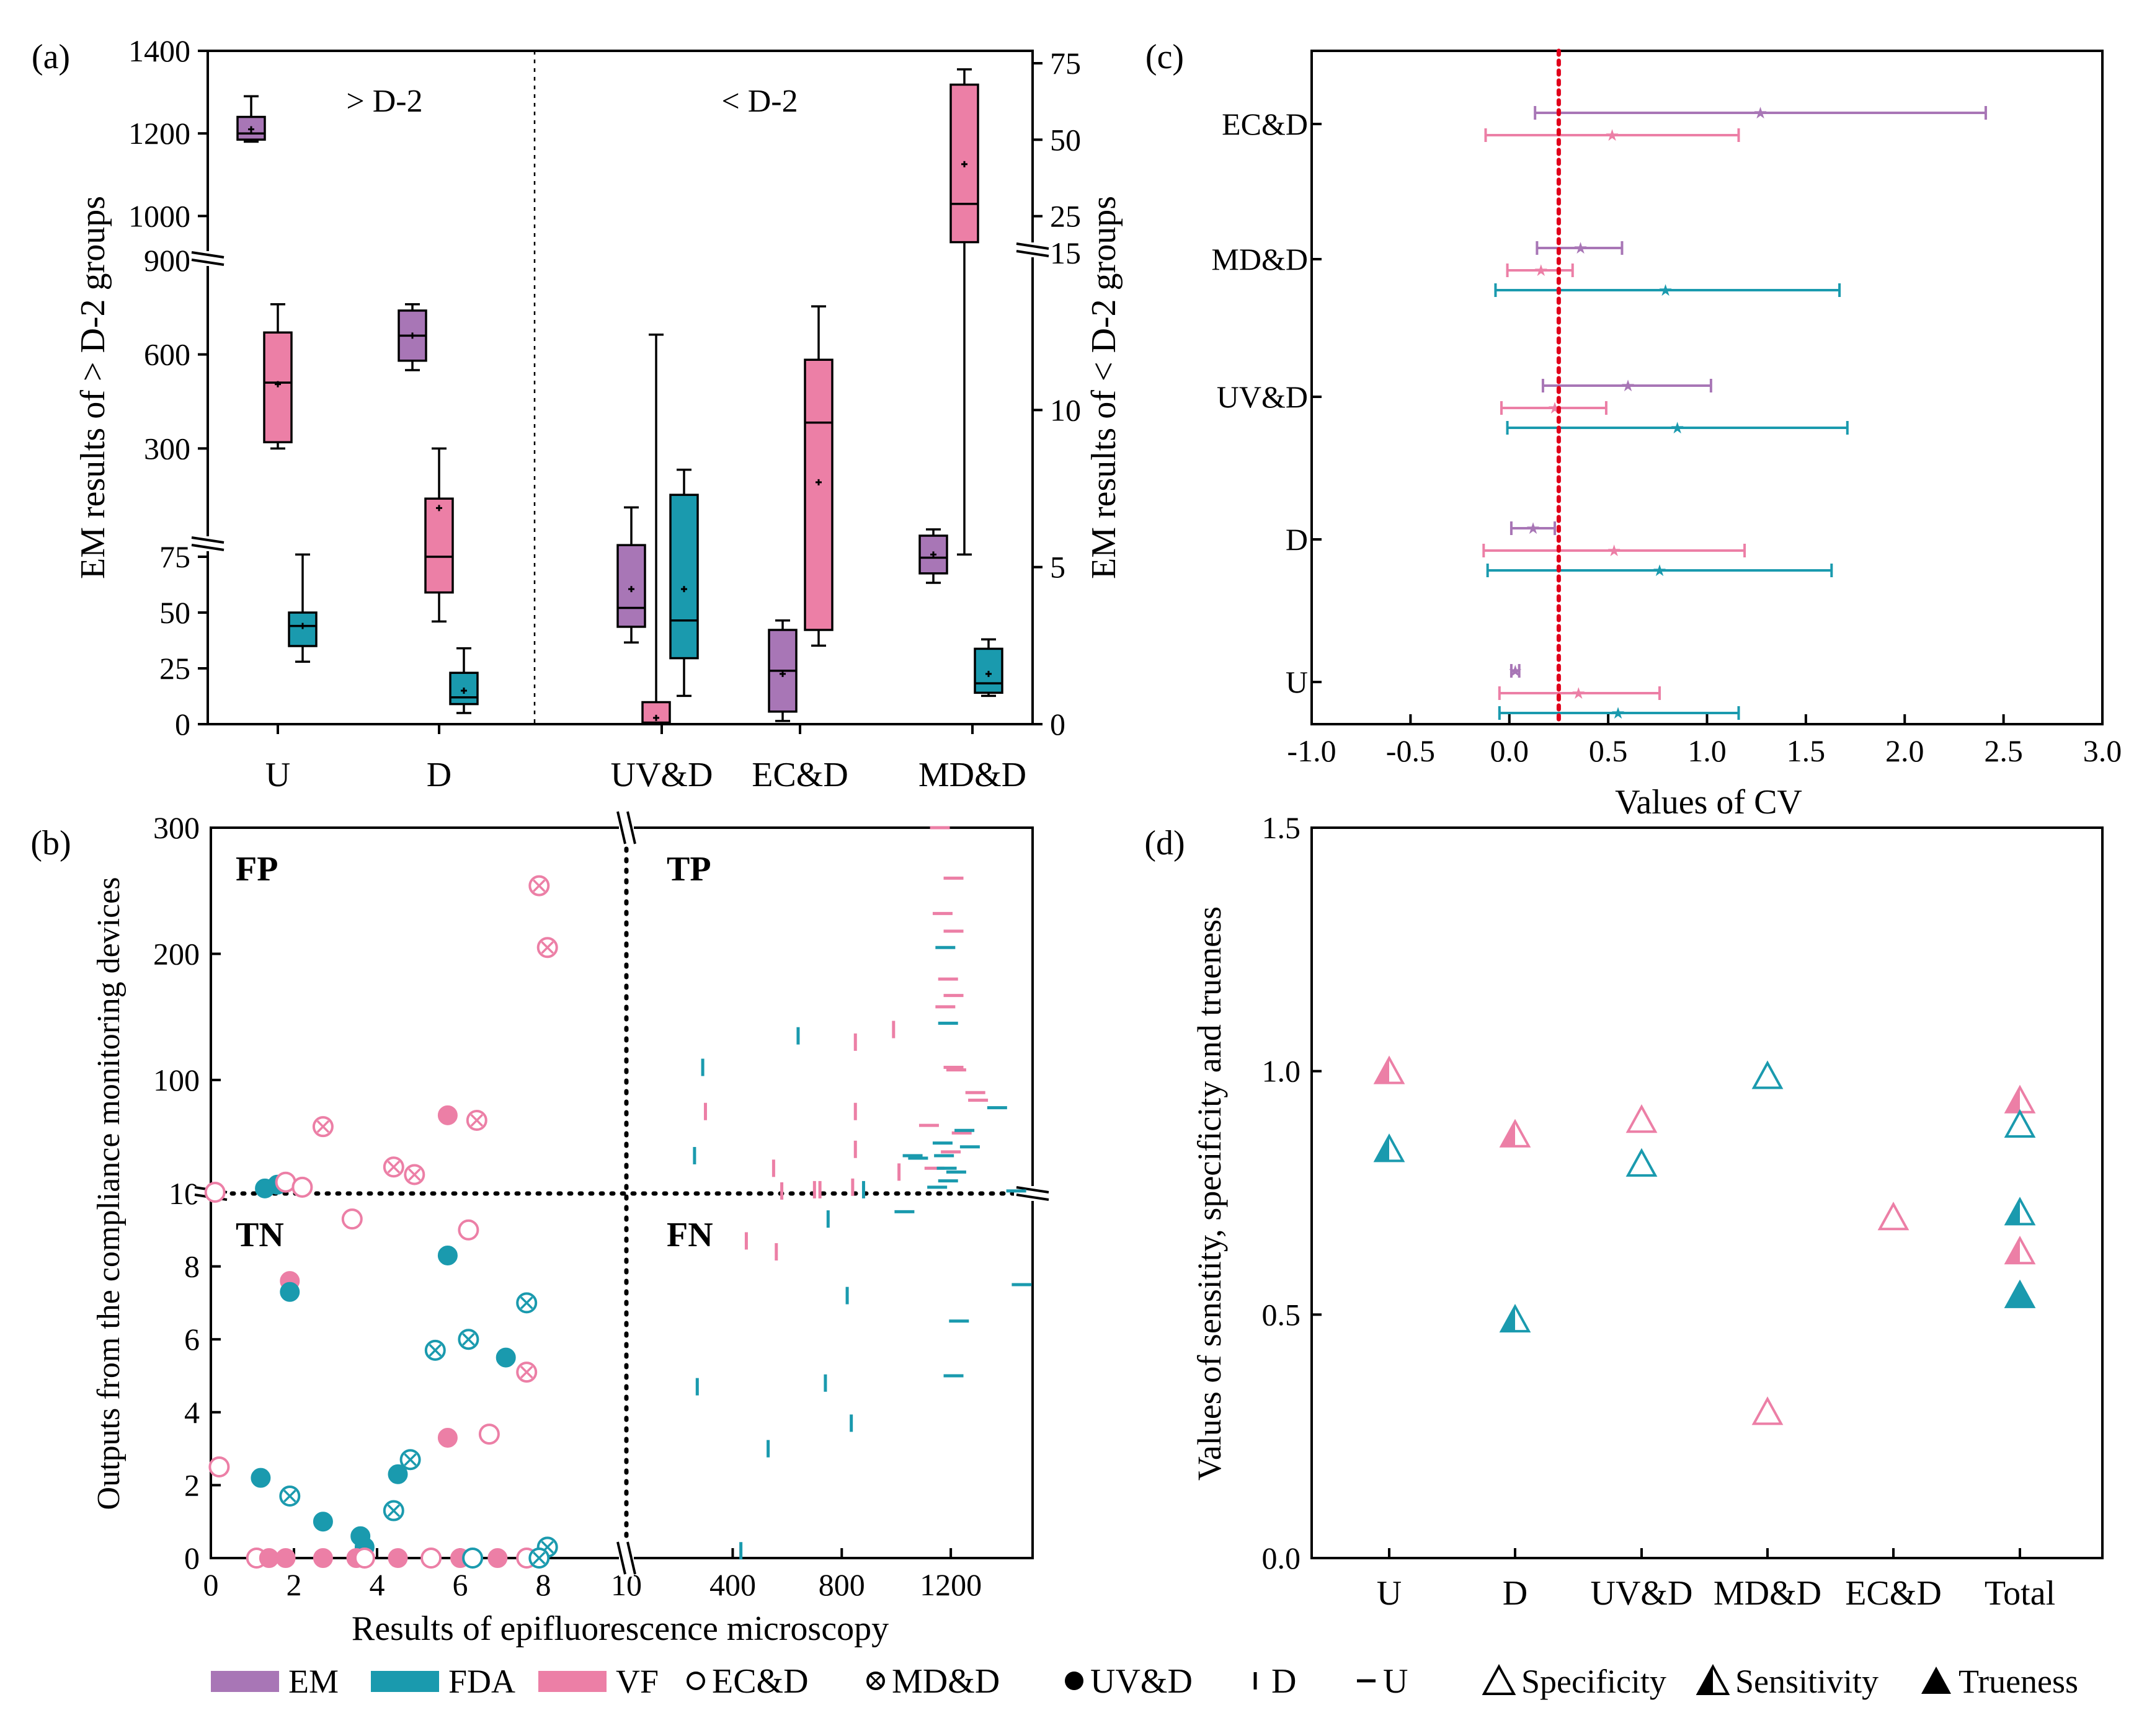  Describe the element at coordinates (662, 775) in the screenshot. I see `axis-a-x-tick-label: UV&D` at that location.